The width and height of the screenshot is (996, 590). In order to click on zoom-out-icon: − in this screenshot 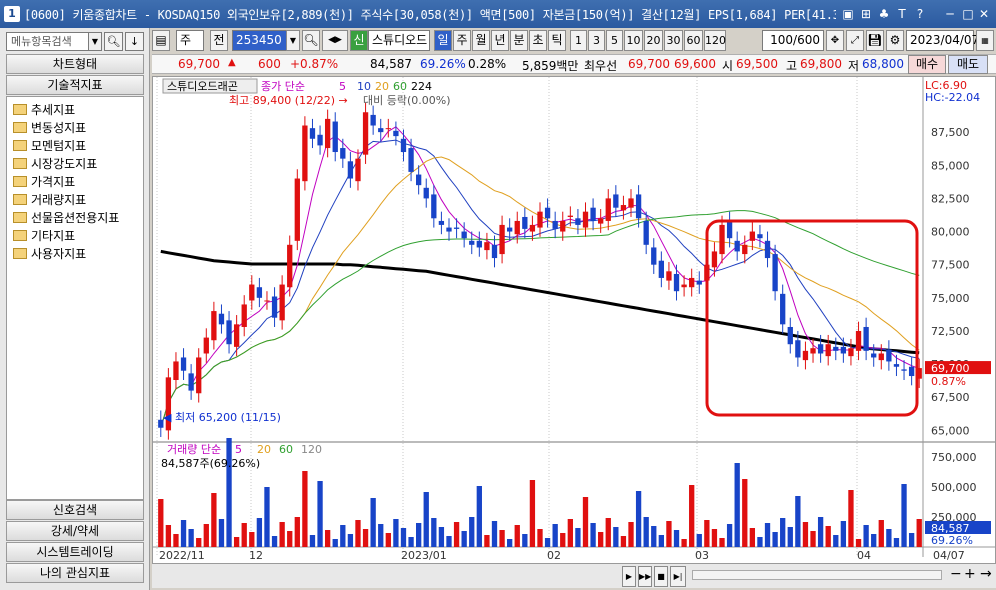, I will do `click(956, 574)`.